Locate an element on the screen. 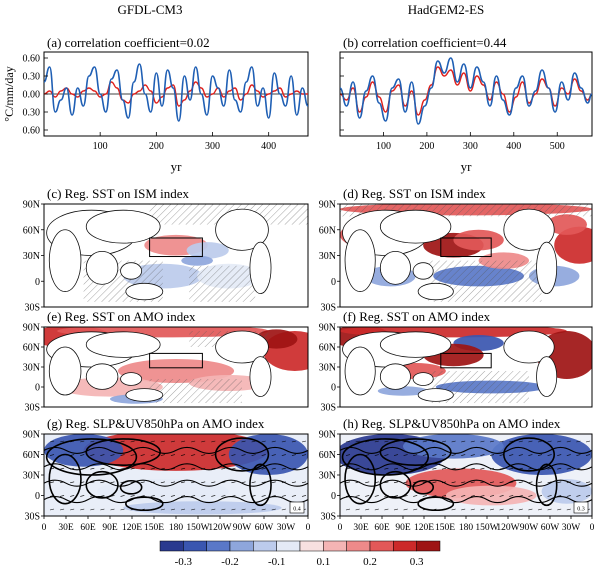 The height and width of the screenshot is (568, 602). map-g-lat-label: 0 is located at coordinates (37, 496).